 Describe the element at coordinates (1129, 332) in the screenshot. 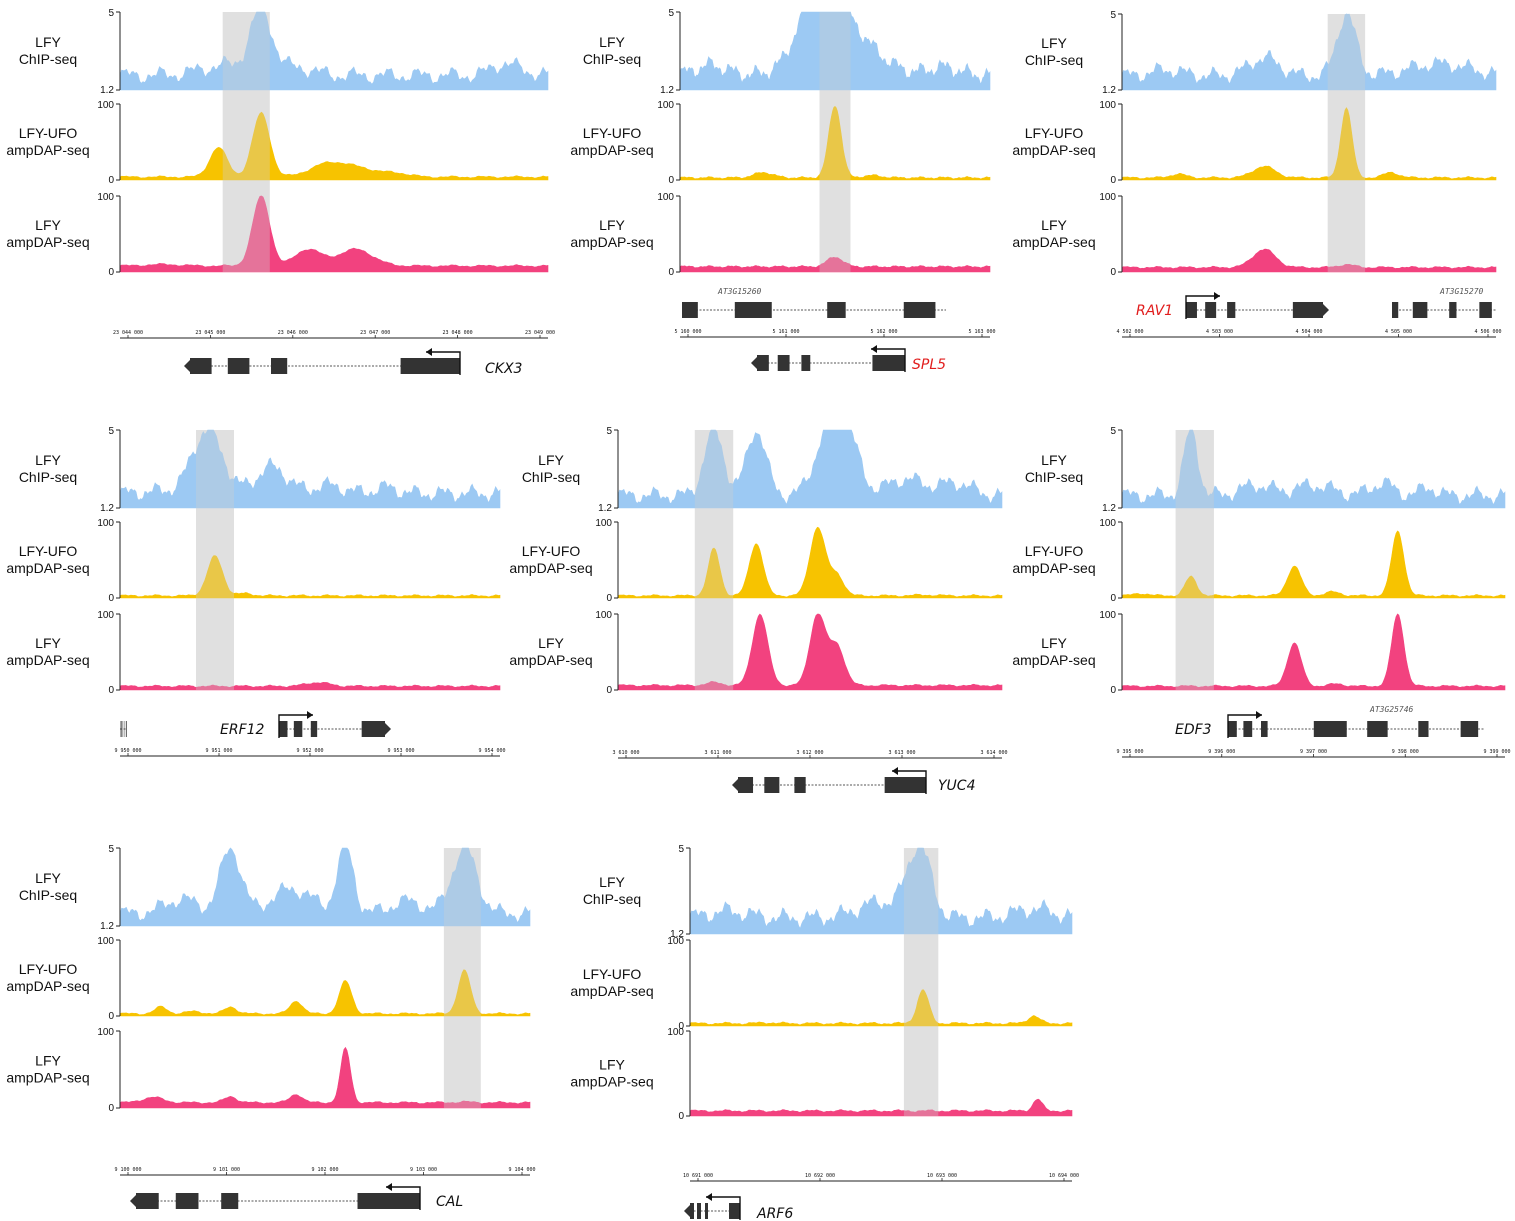

I see `ruler-tick-label: 4 502 000` at that location.